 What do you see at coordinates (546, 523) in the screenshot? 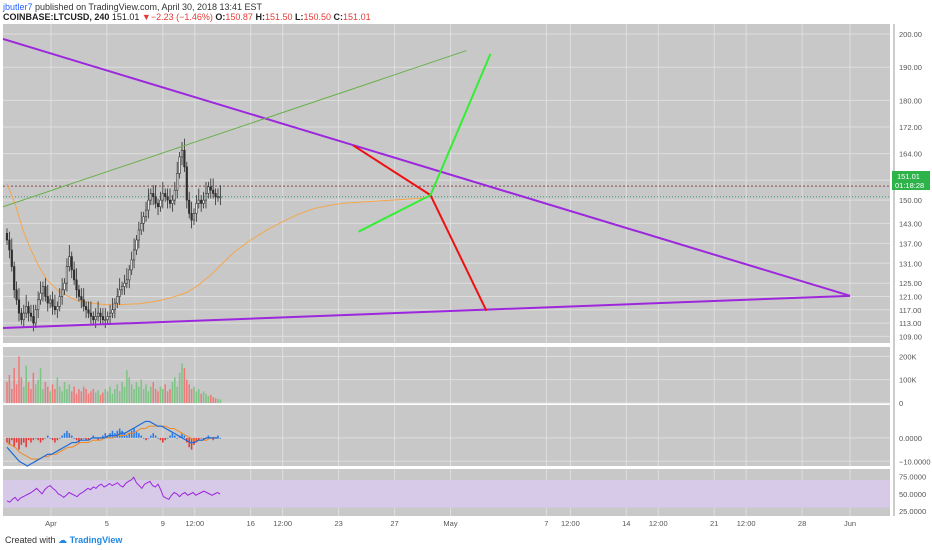
I see `time-axis-label: 7` at bounding box center [546, 523].